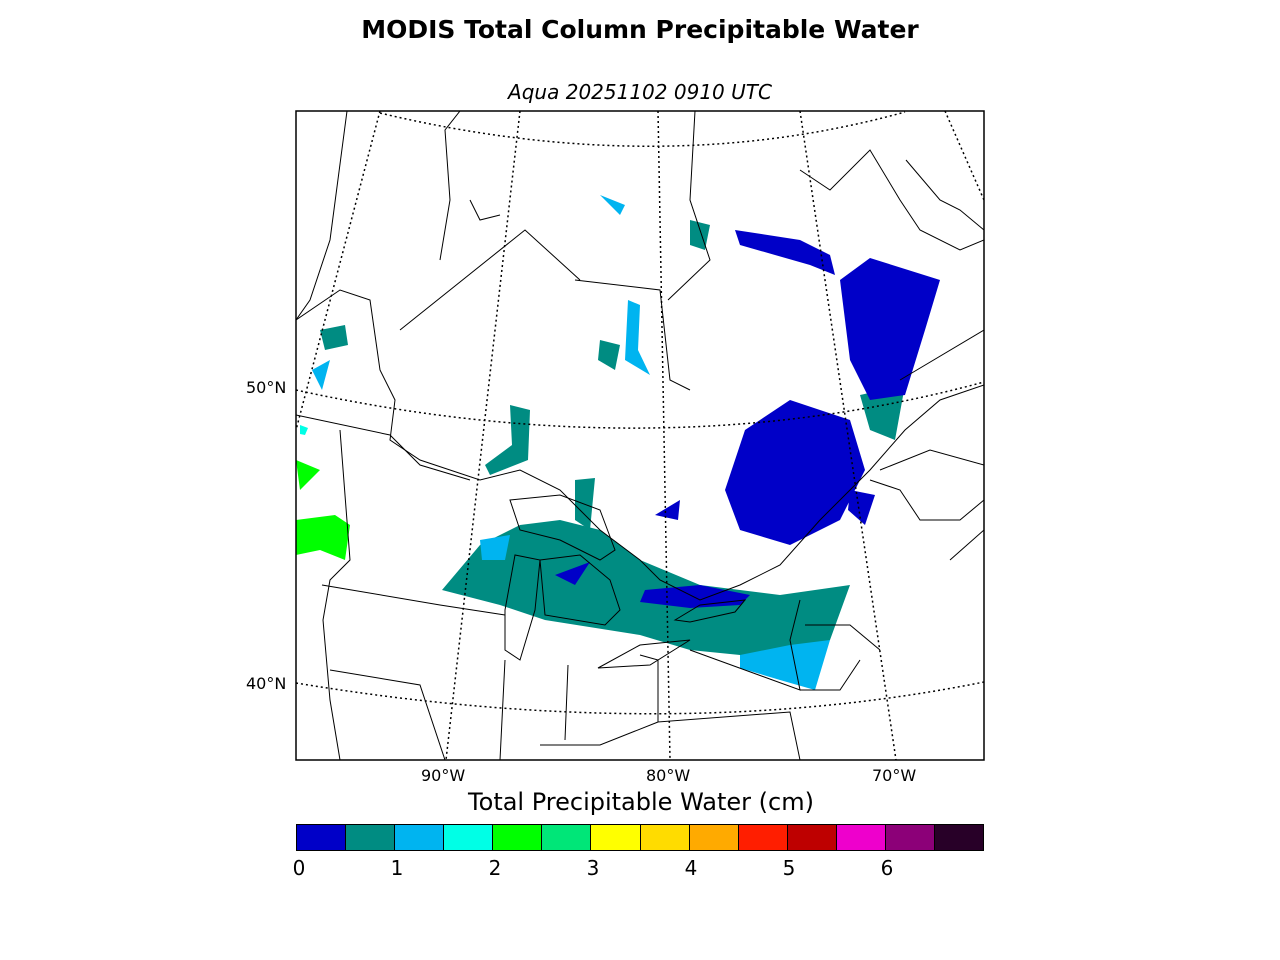  I want to click on colorbar-tick-label: 4, so click(691, 868).